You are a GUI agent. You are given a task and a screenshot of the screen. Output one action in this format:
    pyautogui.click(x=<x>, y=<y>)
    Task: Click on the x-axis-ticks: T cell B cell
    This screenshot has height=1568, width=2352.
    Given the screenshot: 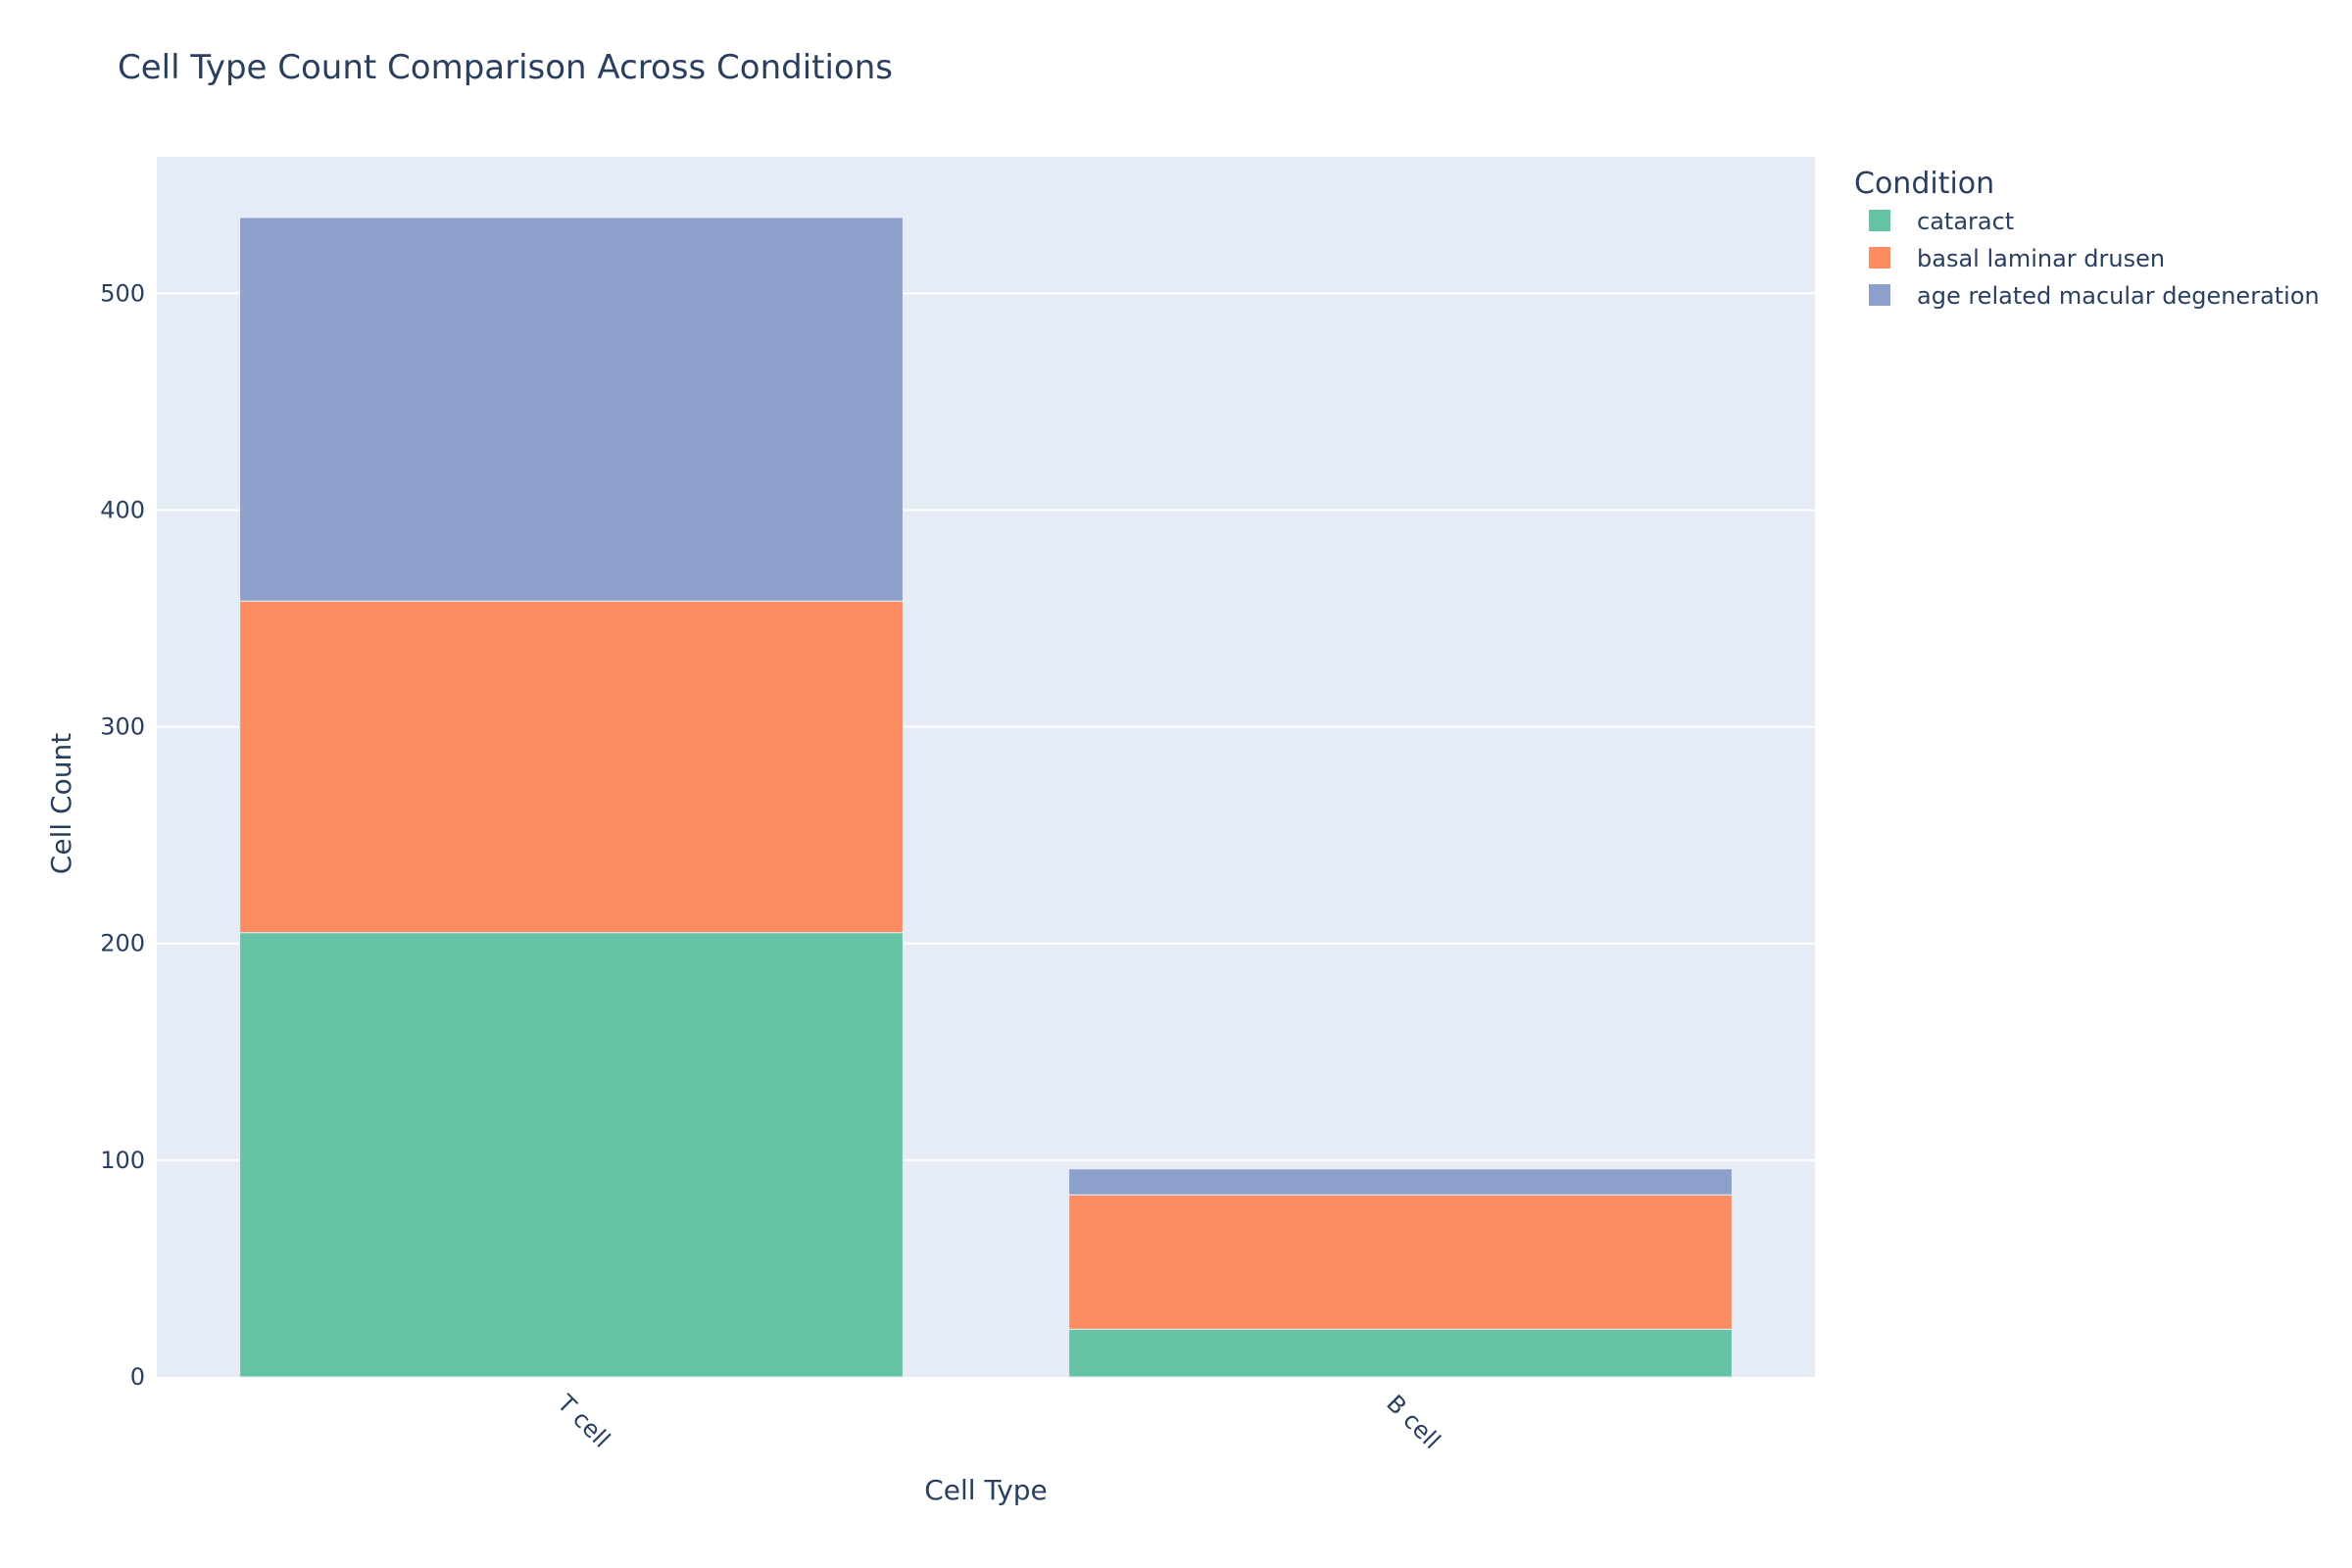 What is the action you would take?
    pyautogui.click(x=998, y=1421)
    